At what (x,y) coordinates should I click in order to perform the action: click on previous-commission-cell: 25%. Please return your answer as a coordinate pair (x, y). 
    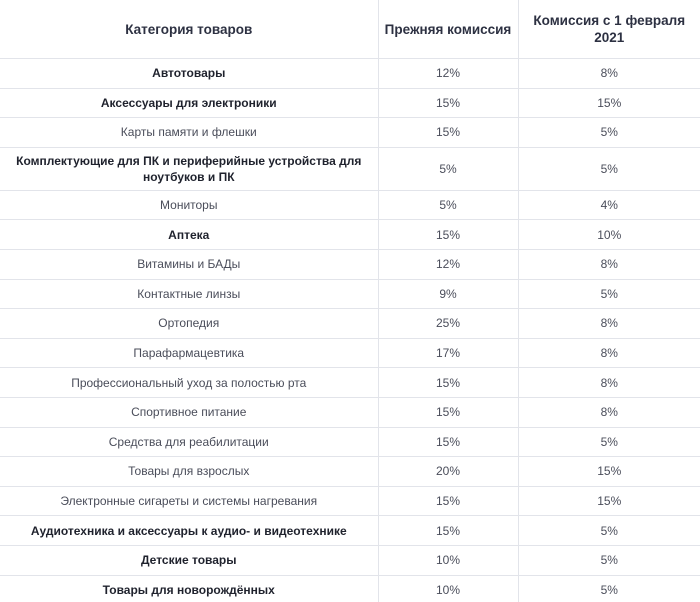
    Looking at the image, I should click on (448, 323).